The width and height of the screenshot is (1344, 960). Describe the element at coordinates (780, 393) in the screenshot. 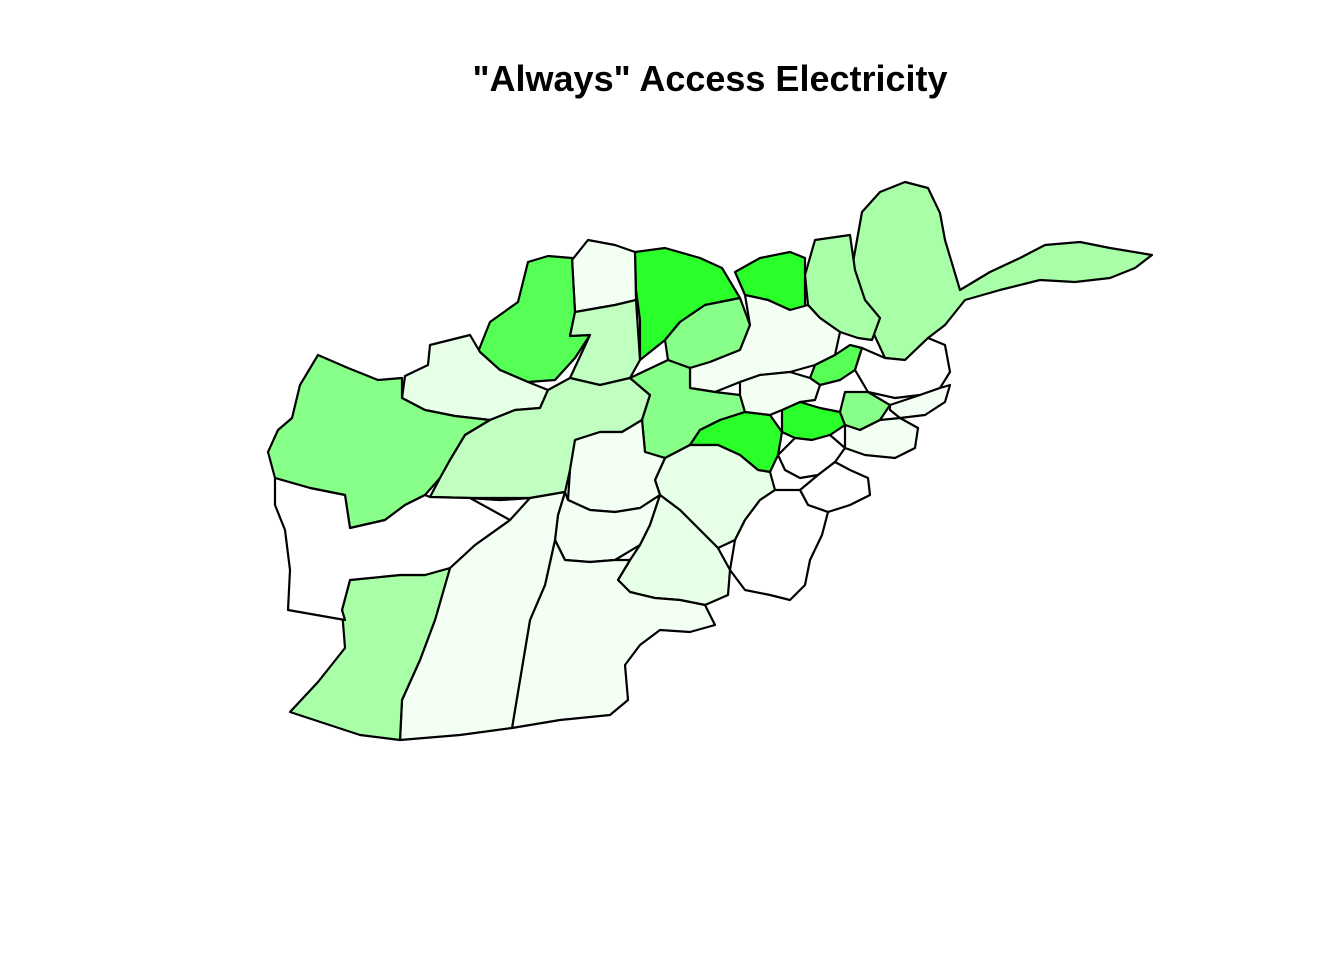

I see `province-kabul` at that location.